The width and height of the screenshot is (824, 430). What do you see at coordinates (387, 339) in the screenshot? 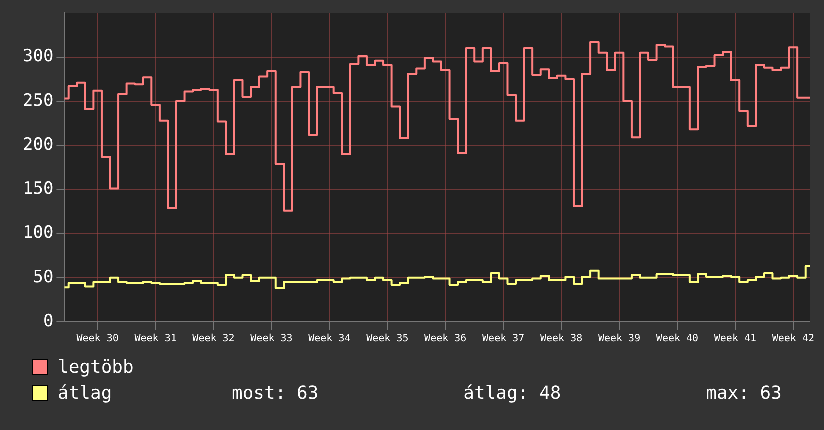
I see `x-tick-label: Week 35` at bounding box center [387, 339].